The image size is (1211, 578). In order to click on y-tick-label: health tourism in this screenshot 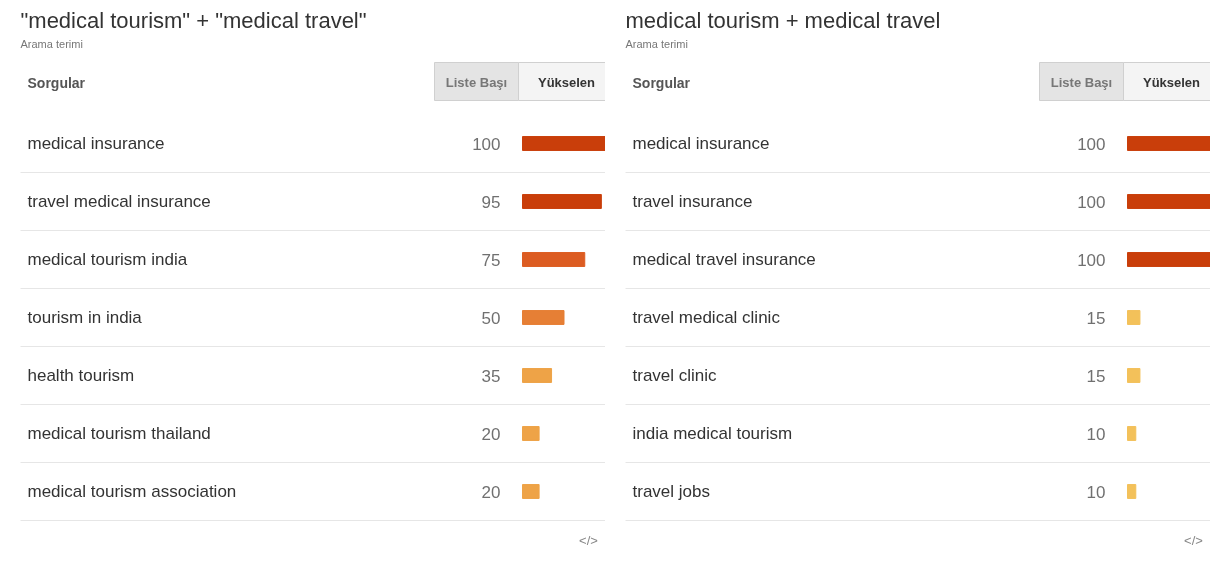, I will do `click(81, 375)`.